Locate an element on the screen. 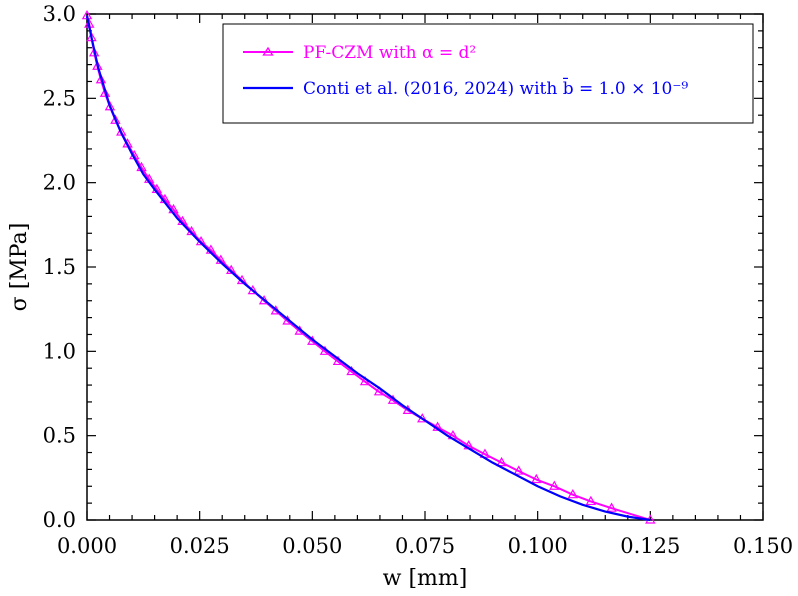 The height and width of the screenshot is (596, 798). y-tick-label: 3.0 is located at coordinates (59, 14).